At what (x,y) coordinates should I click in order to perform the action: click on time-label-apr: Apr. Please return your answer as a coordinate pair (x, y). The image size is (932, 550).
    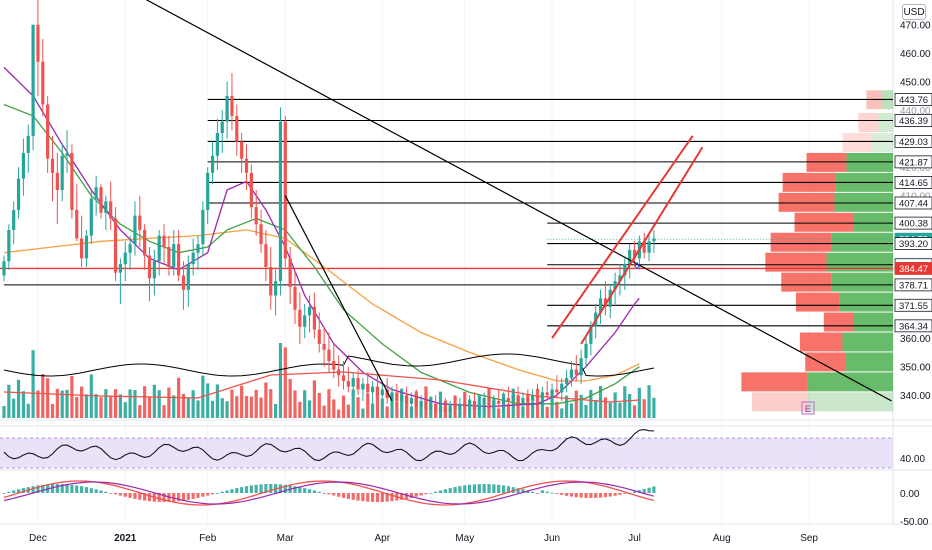
    Looking at the image, I should click on (383, 538).